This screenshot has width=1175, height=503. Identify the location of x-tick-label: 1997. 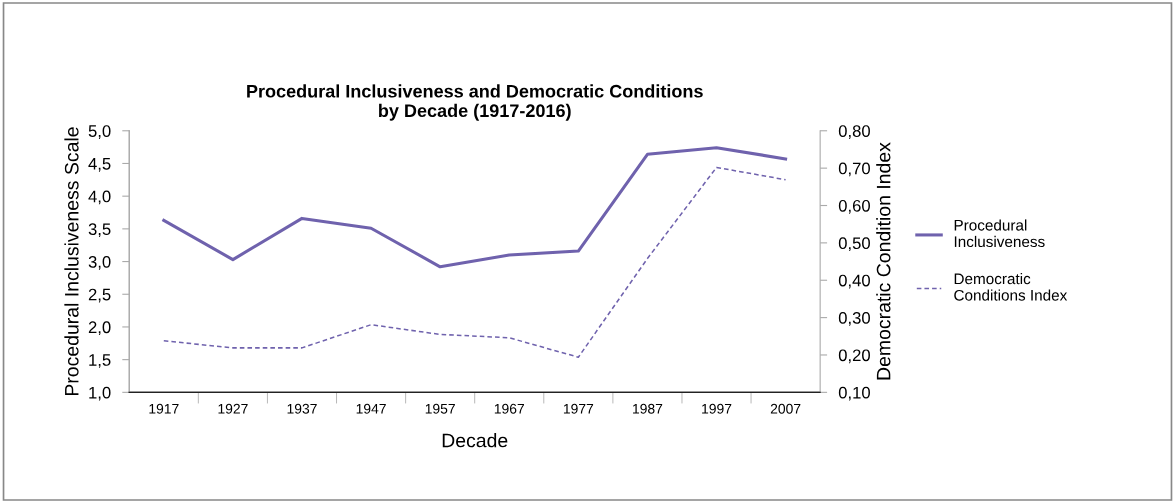
(717, 408).